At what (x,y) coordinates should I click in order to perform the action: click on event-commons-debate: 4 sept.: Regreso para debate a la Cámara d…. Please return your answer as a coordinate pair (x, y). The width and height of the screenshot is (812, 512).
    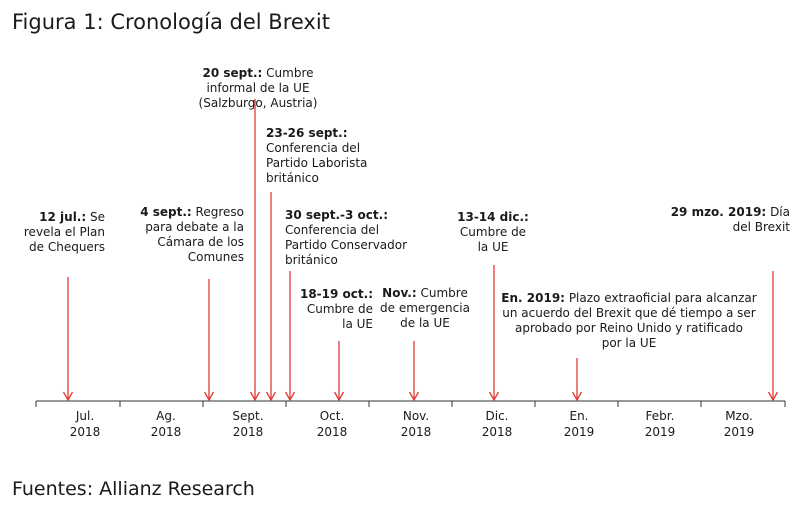
    Looking at the image, I should click on (192, 234).